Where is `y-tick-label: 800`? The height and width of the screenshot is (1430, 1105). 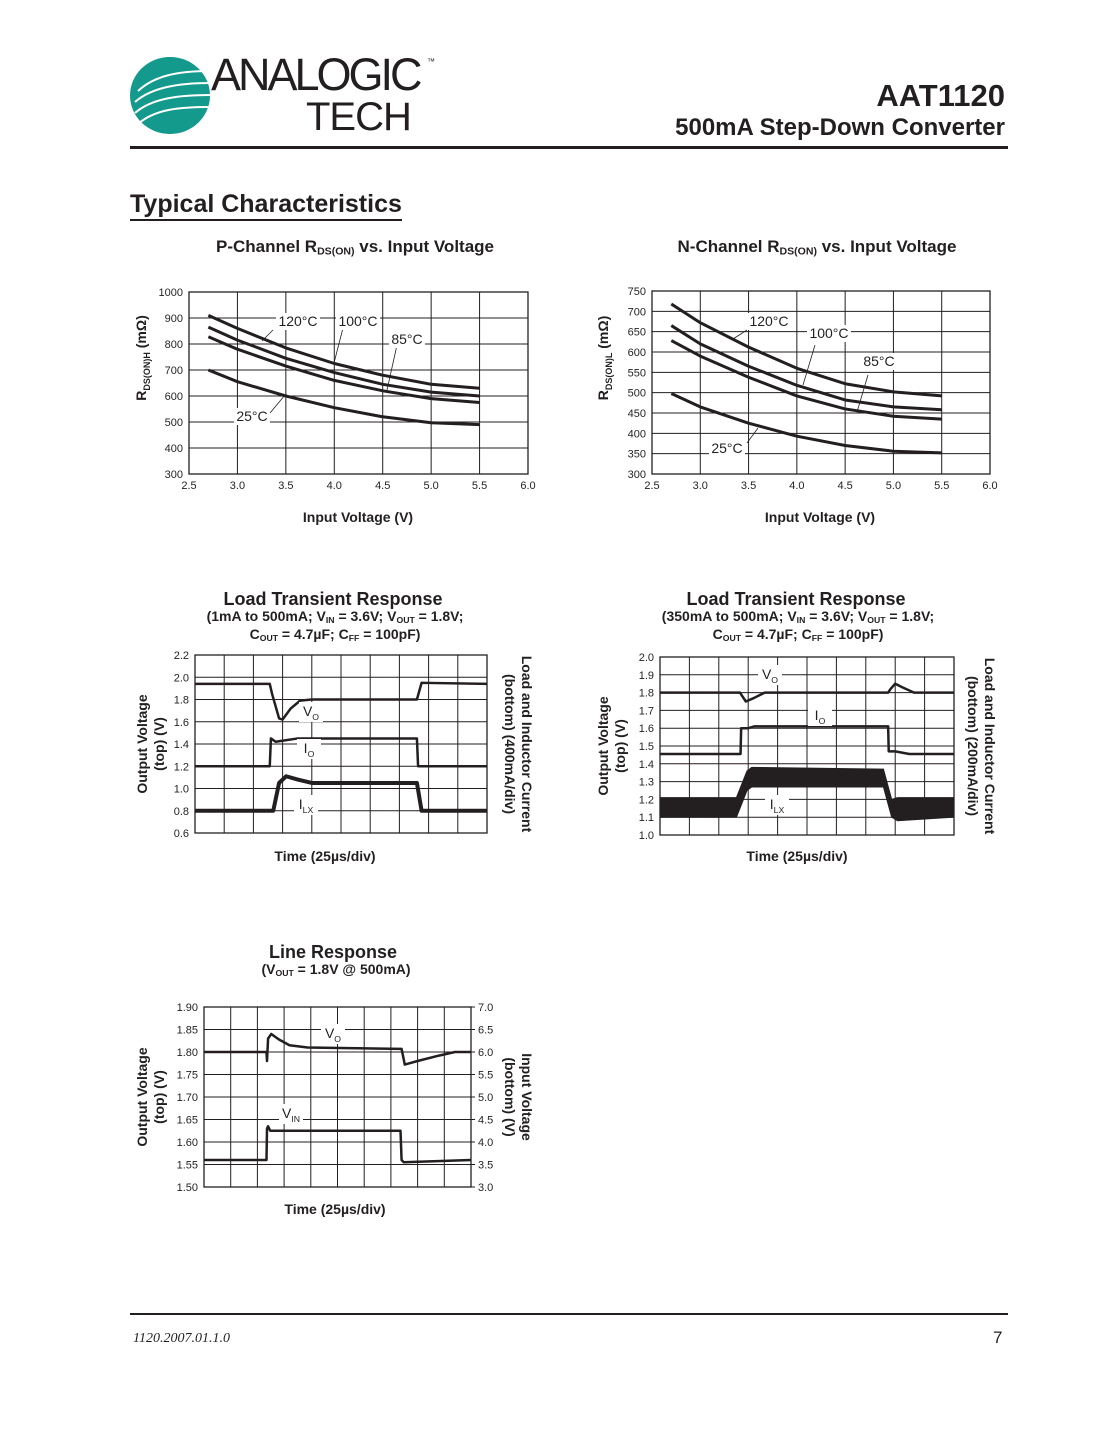 y-tick-label: 800 is located at coordinates (174, 345).